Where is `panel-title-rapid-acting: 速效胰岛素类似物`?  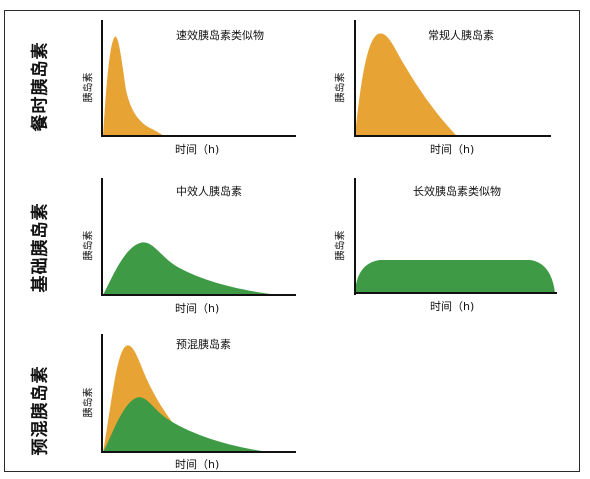
panel-title-rapid-acting: 速效胰岛素类似物 is located at coordinates (220, 35).